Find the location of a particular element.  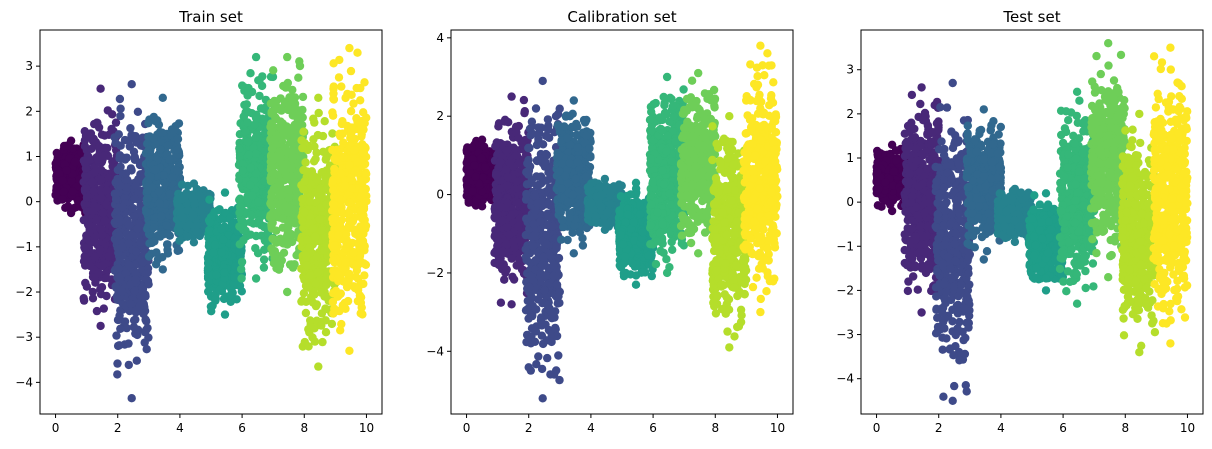

x-tick-label: 2 is located at coordinates (118, 428).